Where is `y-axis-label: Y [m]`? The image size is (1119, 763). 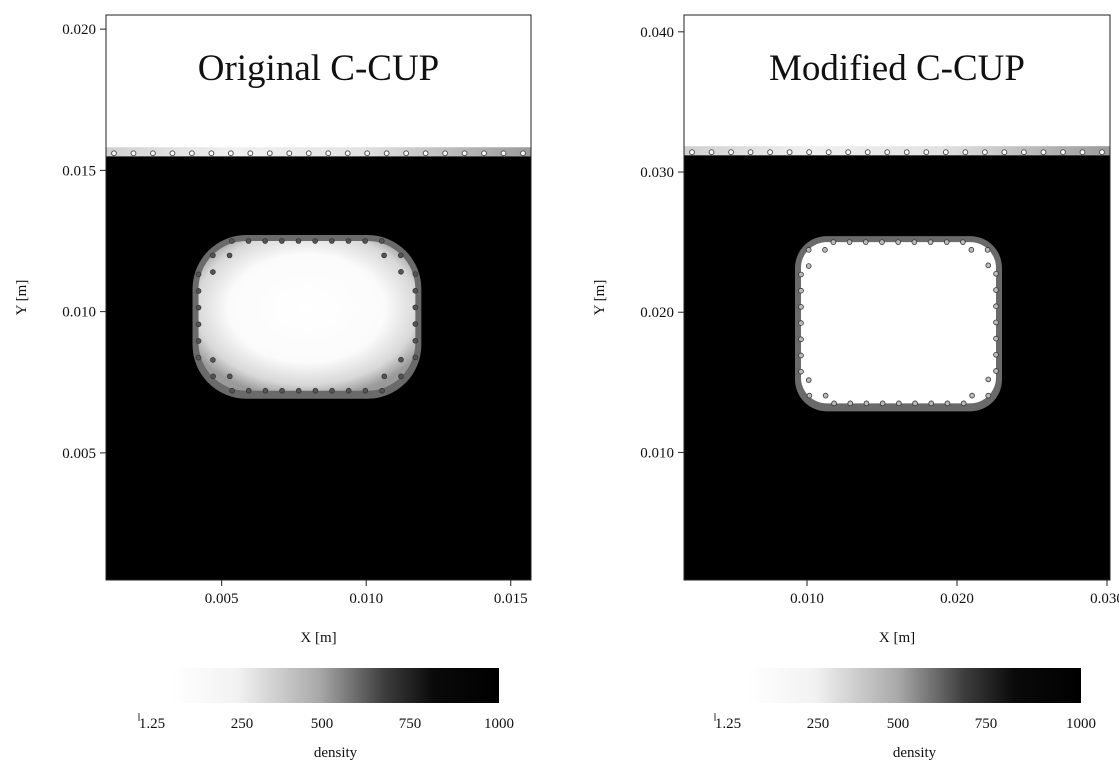 y-axis-label: Y [m] is located at coordinates (22, 298).